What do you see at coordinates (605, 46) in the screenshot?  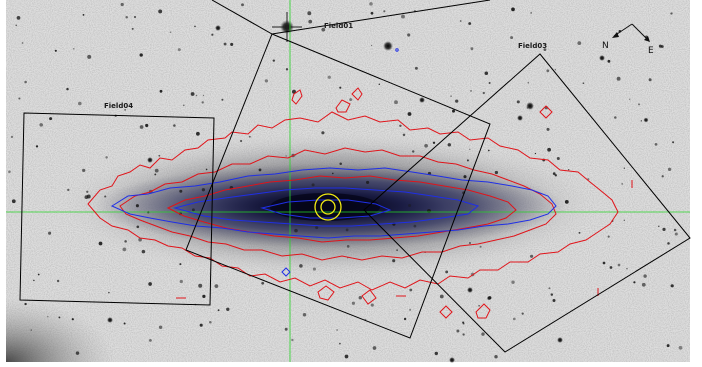 I see `compass-north-label: N` at bounding box center [605, 46].